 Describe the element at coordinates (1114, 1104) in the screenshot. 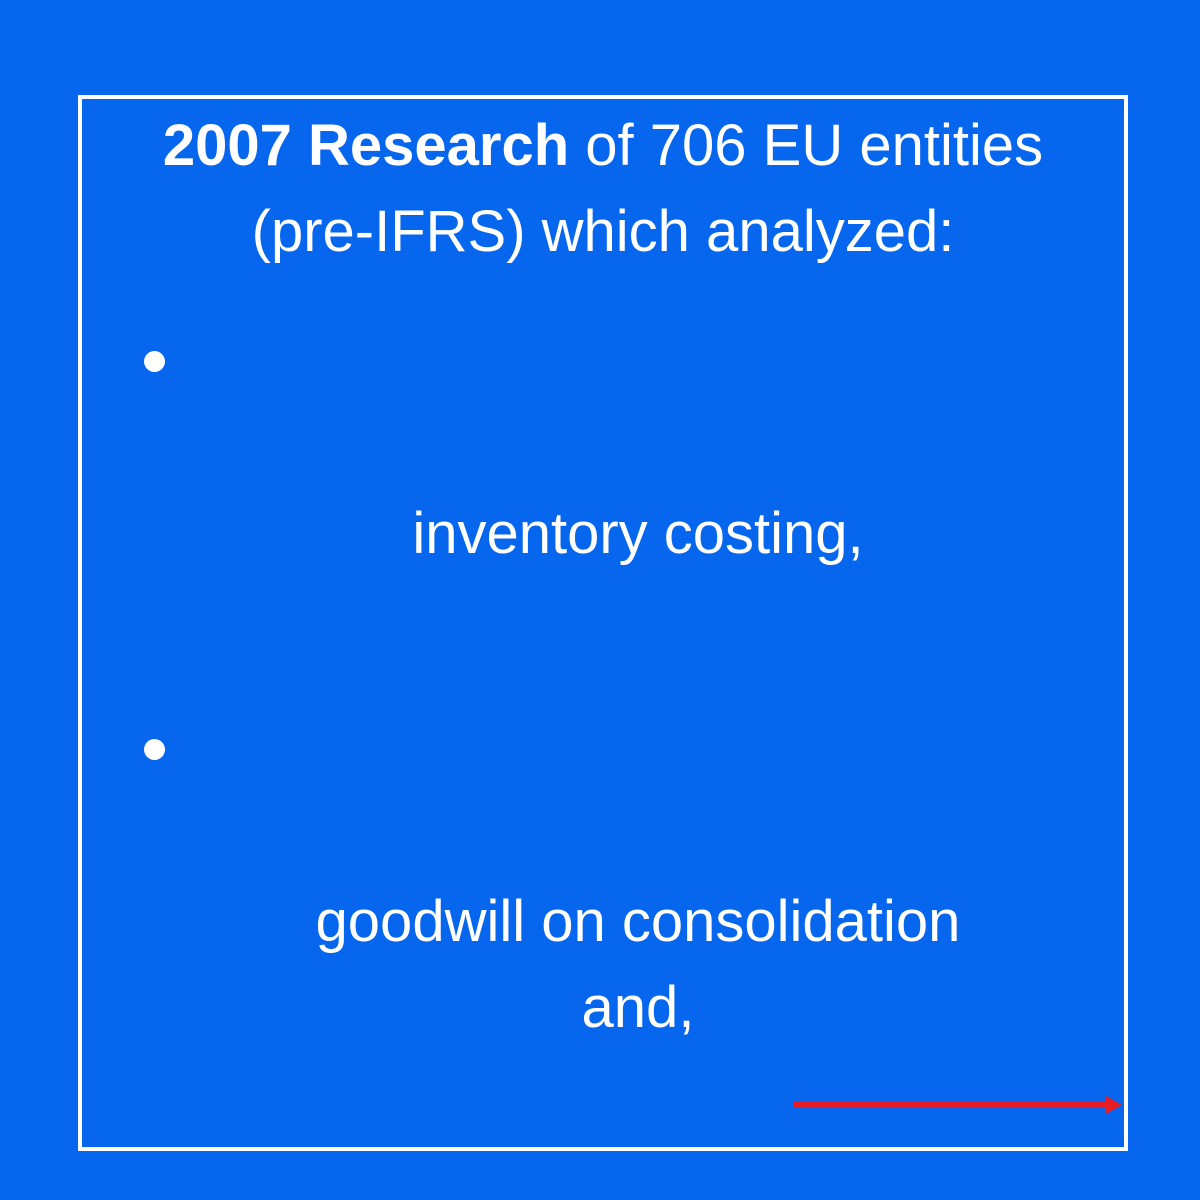

I see `arrow-head` at that location.